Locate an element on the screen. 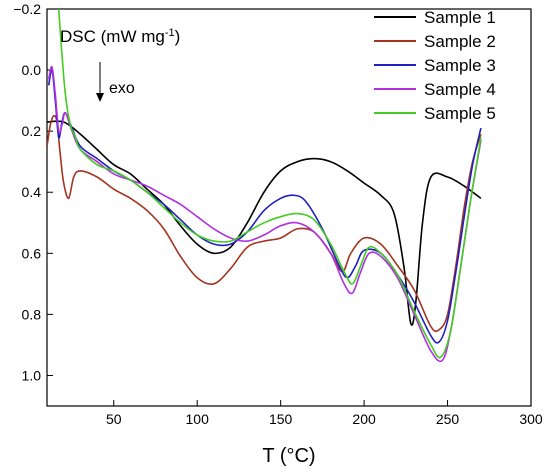 The image size is (550, 472). y-tick-label: 0.8 is located at coordinates (32, 314).